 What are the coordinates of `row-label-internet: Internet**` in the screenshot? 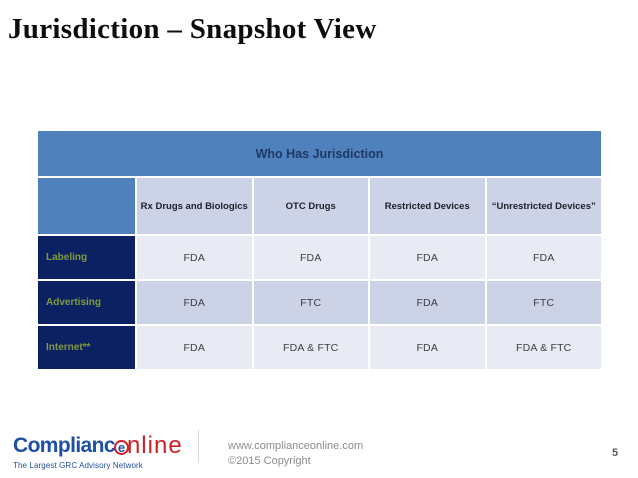 It's located at (86, 347).